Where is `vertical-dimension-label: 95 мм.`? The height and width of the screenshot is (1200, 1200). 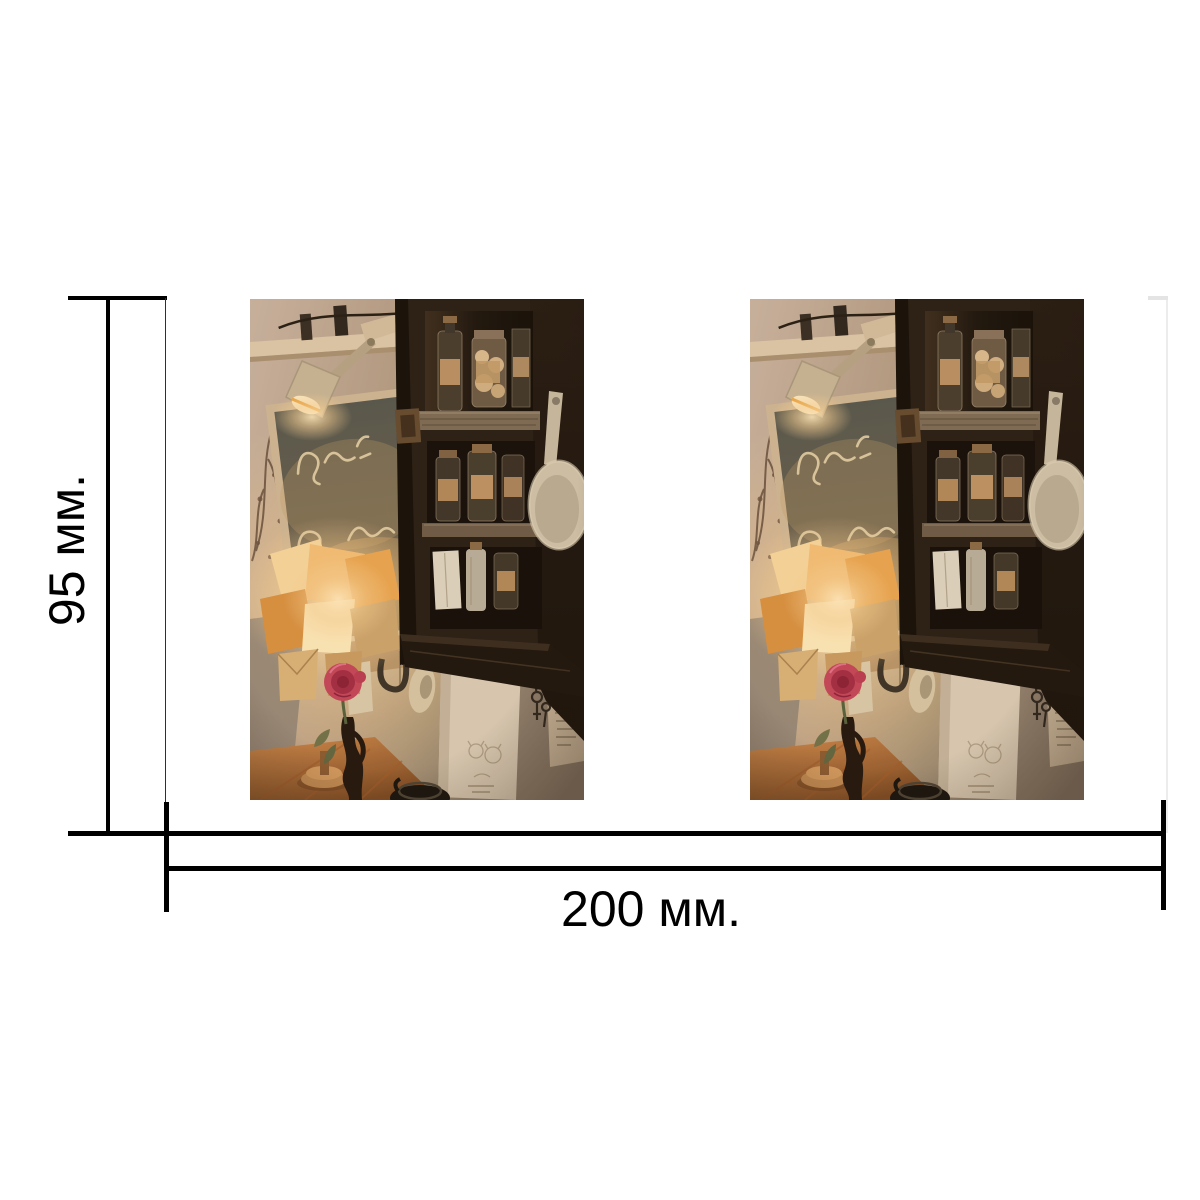 vertical-dimension-label: 95 мм. is located at coordinates (67, 550).